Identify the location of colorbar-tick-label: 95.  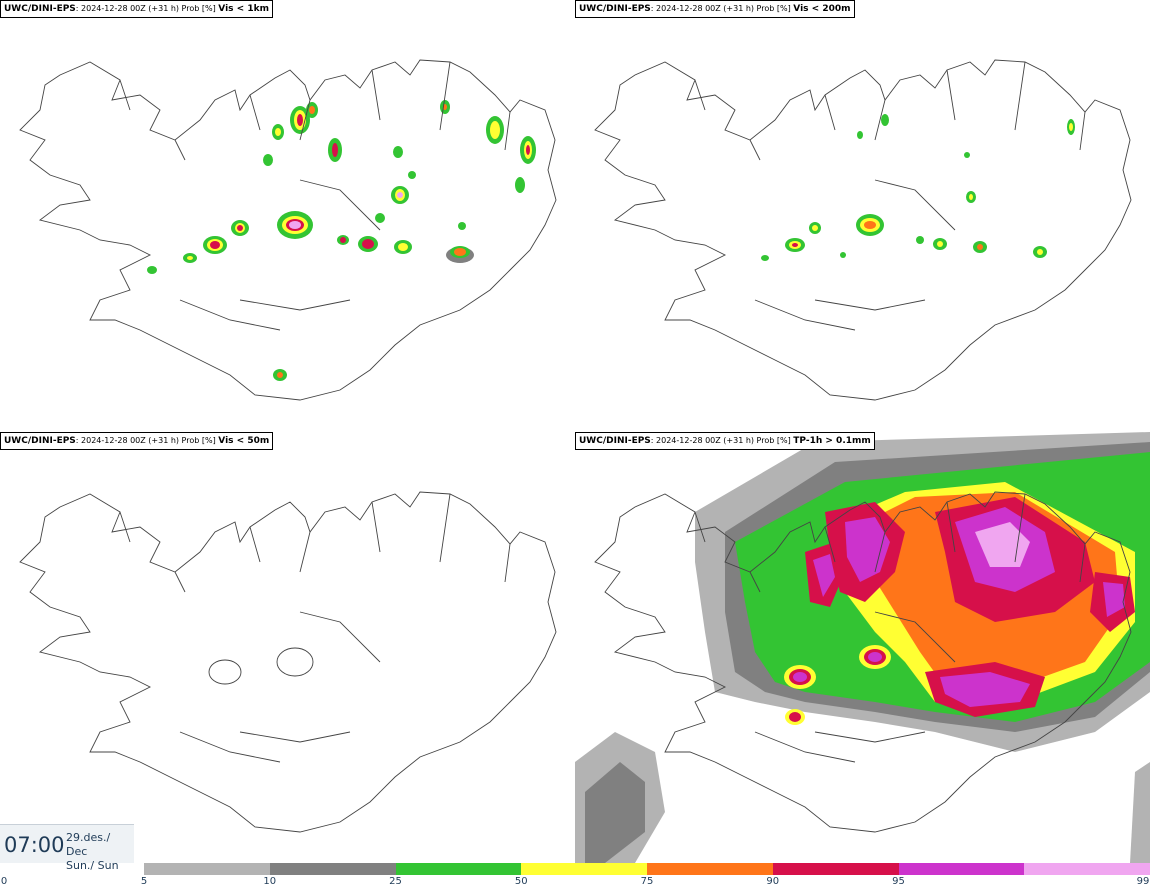
(898, 881).